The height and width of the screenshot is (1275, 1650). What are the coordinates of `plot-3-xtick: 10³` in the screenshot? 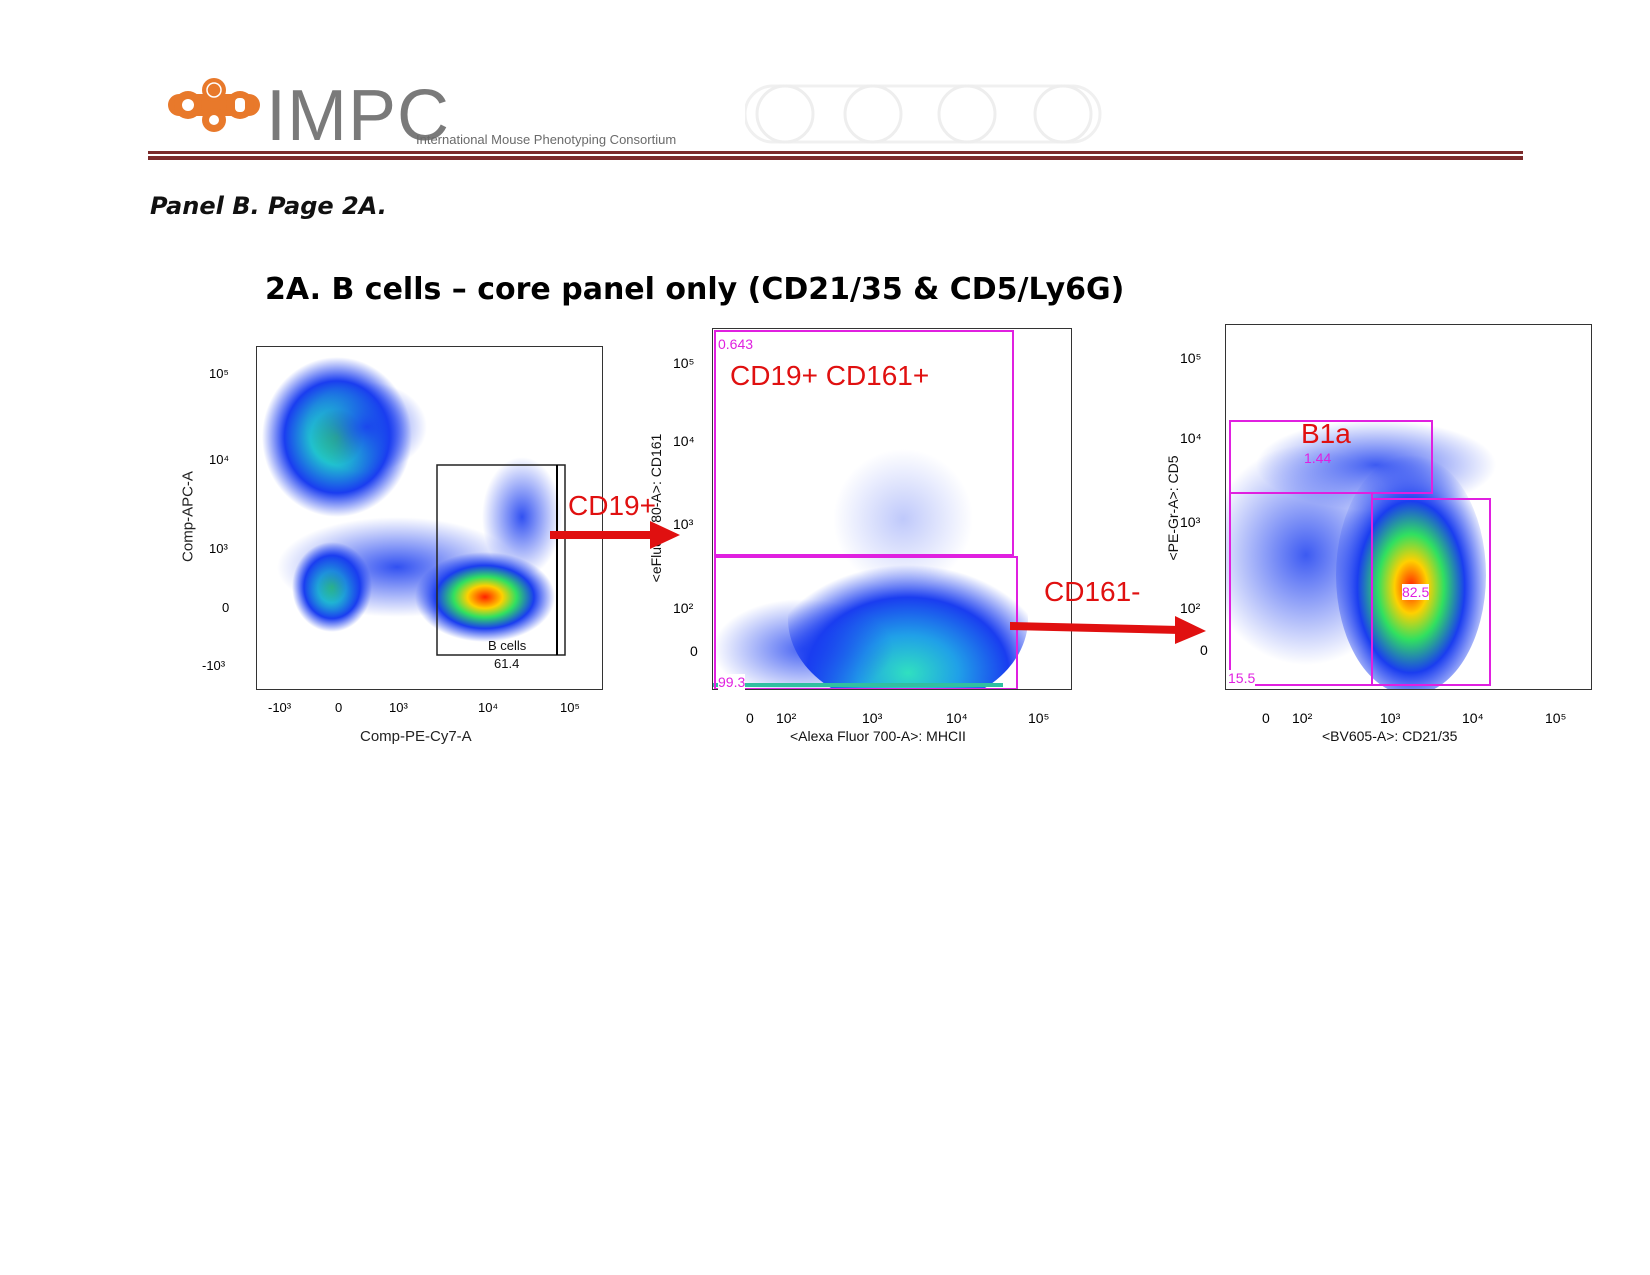 It's located at (1390, 718).